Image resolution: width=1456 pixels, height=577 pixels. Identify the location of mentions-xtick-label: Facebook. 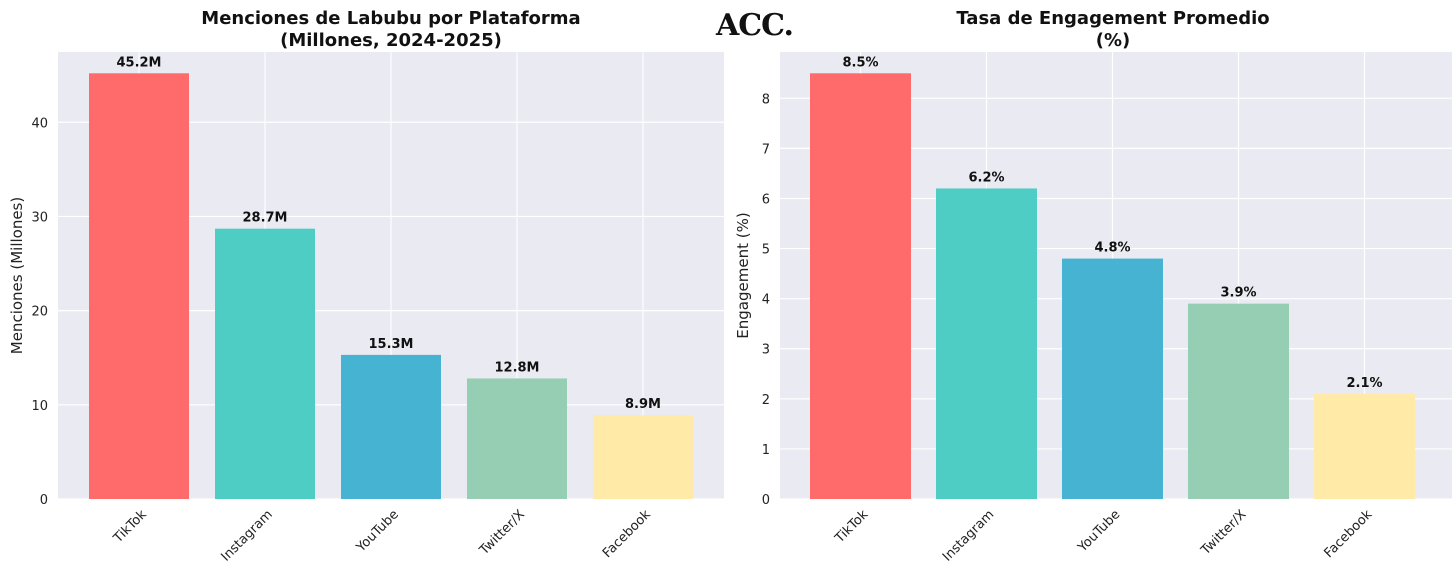
(627, 534).